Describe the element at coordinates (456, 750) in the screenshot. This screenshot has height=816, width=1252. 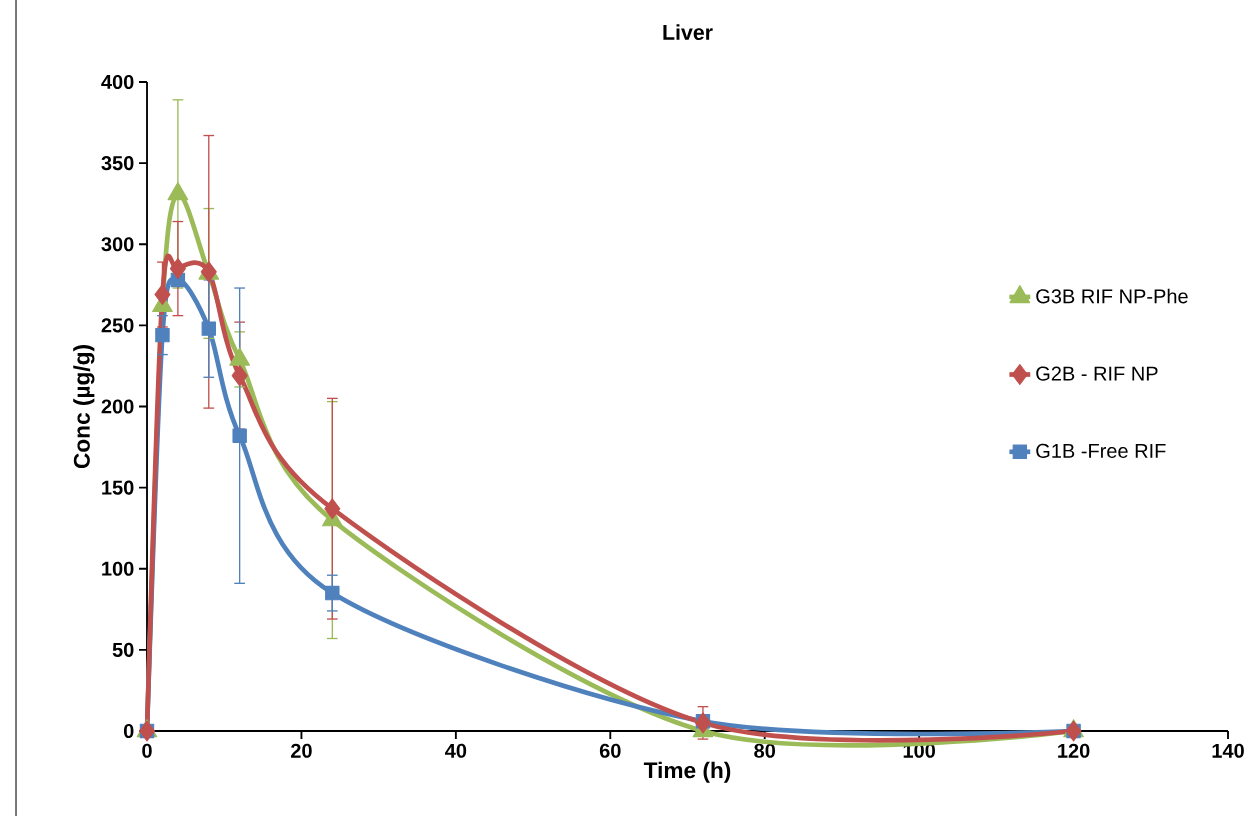
I see `x-tick-label: 40` at that location.